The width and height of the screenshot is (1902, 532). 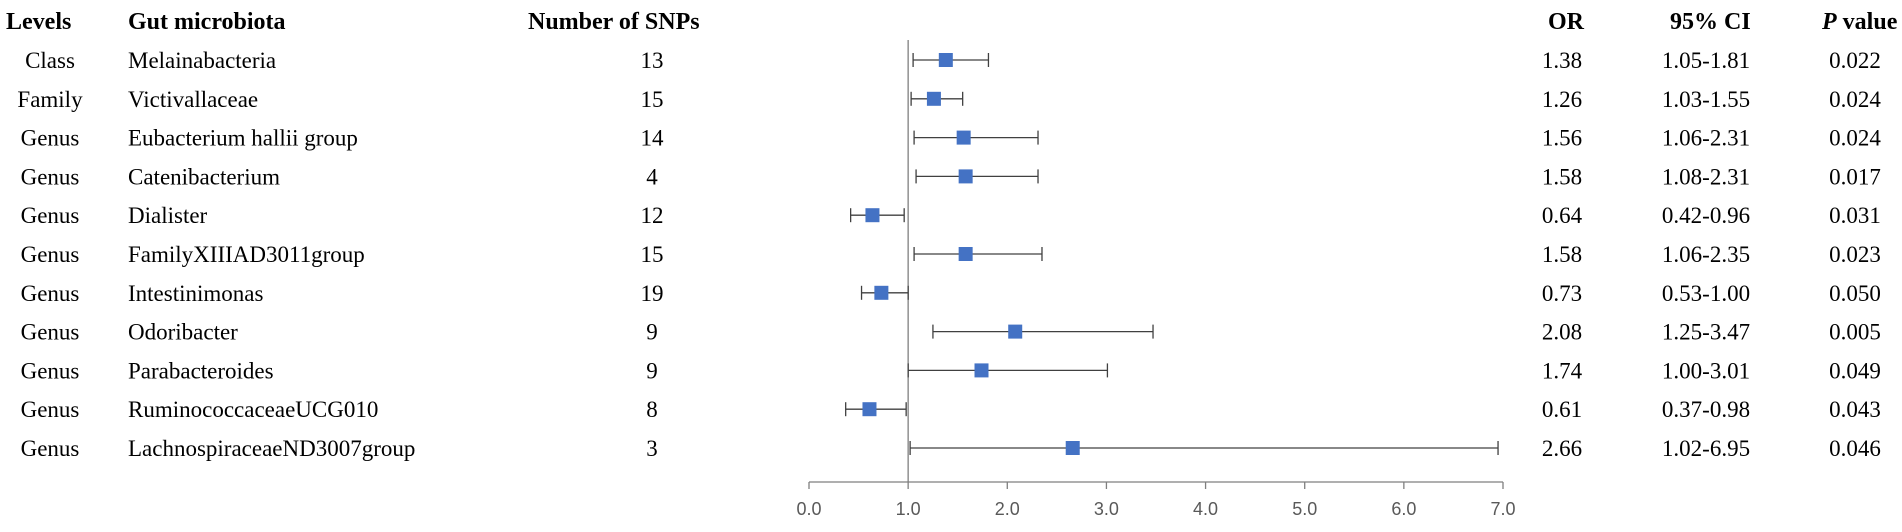 What do you see at coordinates (1706, 176) in the screenshot?
I see `row-ci: 1.08-2.31` at bounding box center [1706, 176].